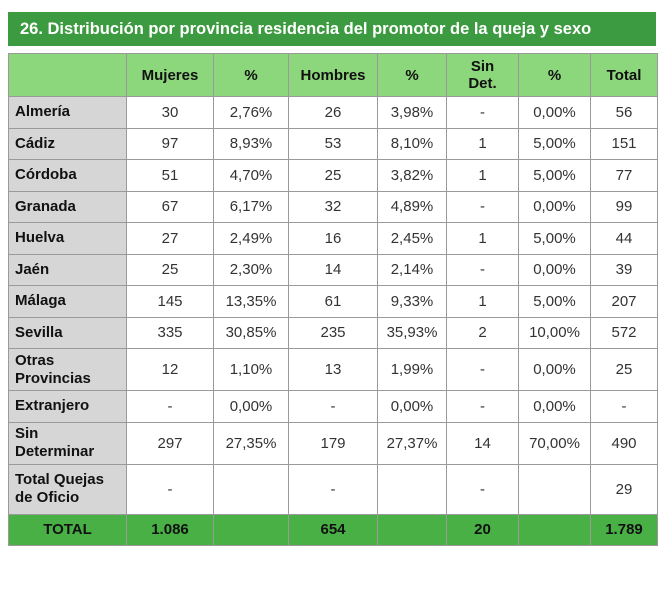  What do you see at coordinates (412, 369) in the screenshot?
I see `cell-pct-hombres: 1,99%` at bounding box center [412, 369].